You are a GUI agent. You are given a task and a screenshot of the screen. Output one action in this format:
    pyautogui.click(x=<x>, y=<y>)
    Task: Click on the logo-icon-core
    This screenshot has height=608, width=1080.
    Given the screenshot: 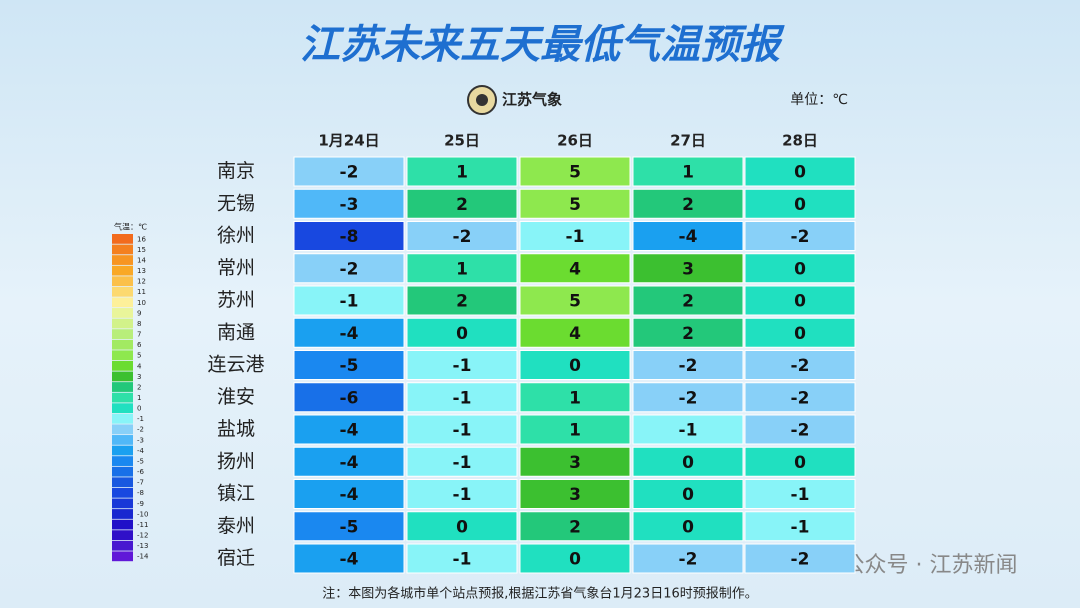 What is the action you would take?
    pyautogui.click(x=482, y=100)
    